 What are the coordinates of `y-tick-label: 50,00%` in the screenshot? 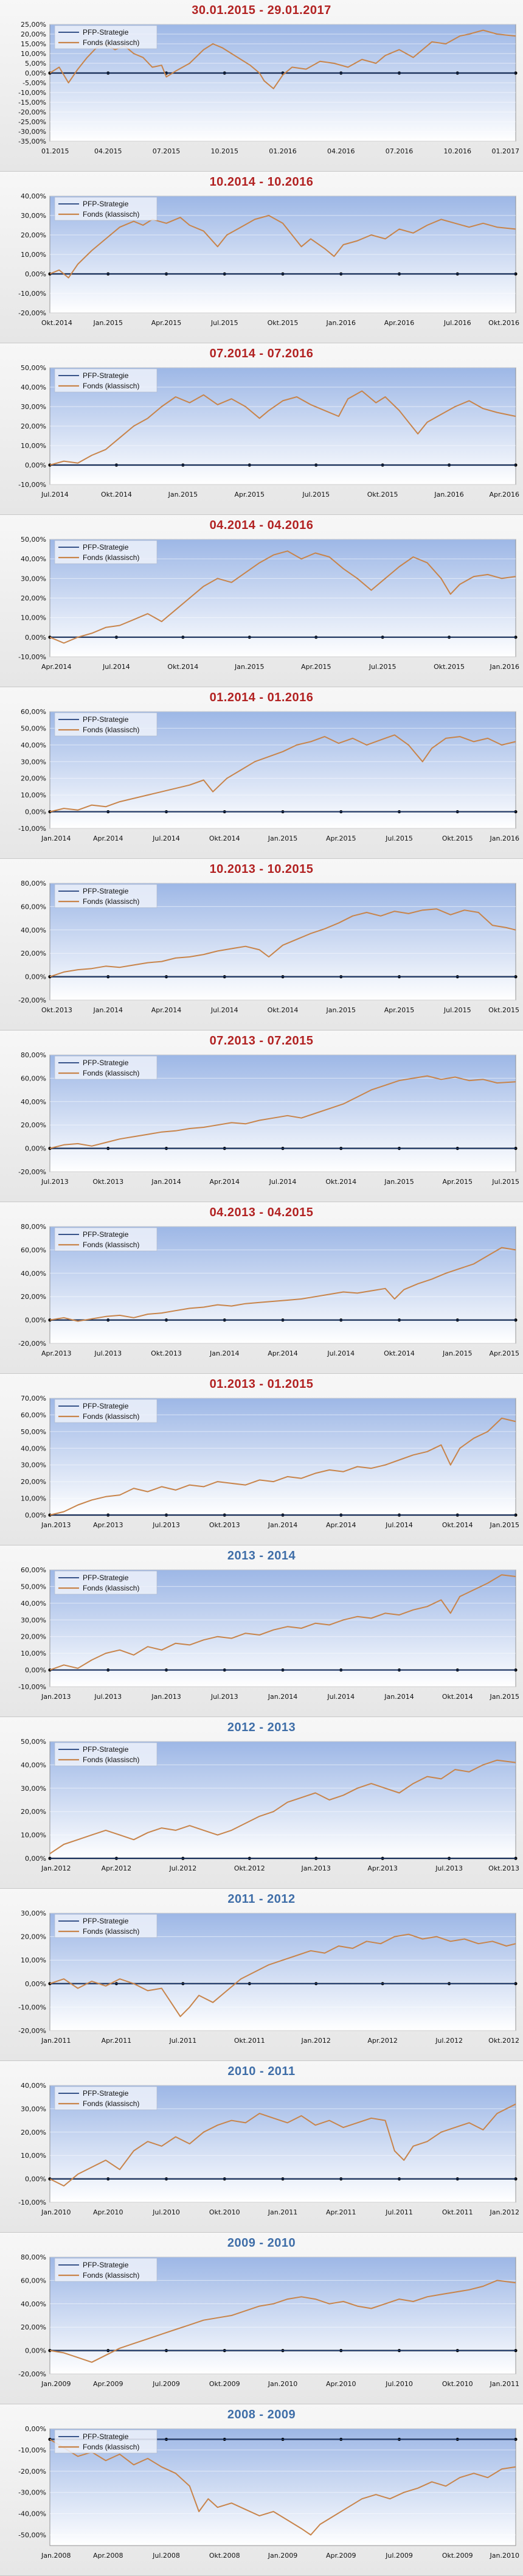 It's located at (34, 1432).